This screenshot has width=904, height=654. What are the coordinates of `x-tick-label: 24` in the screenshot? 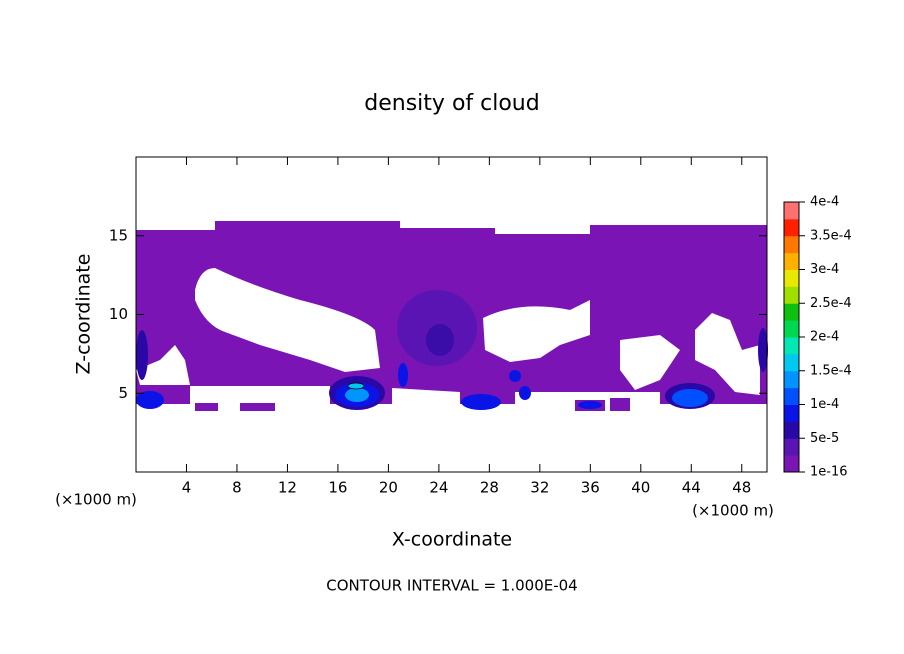 It's located at (438, 488).